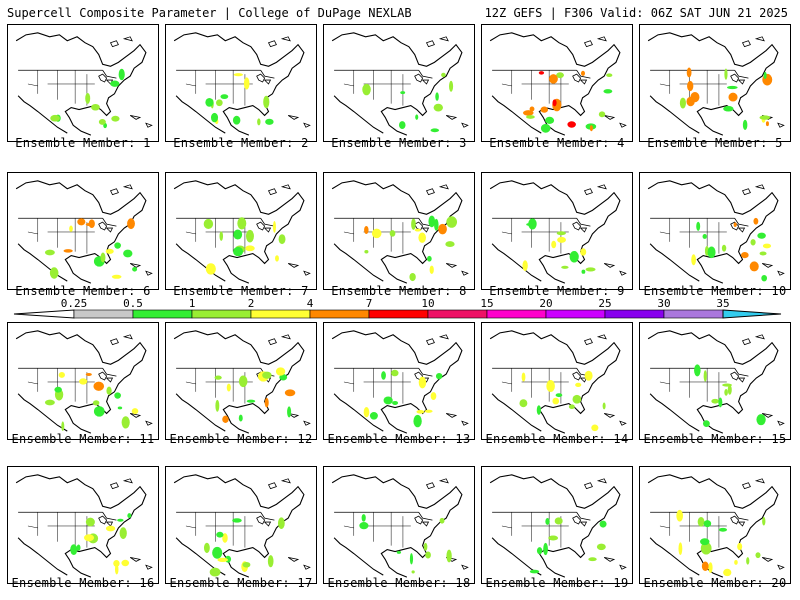  I want to click on colorbar-low-cap, so click(44, 314).